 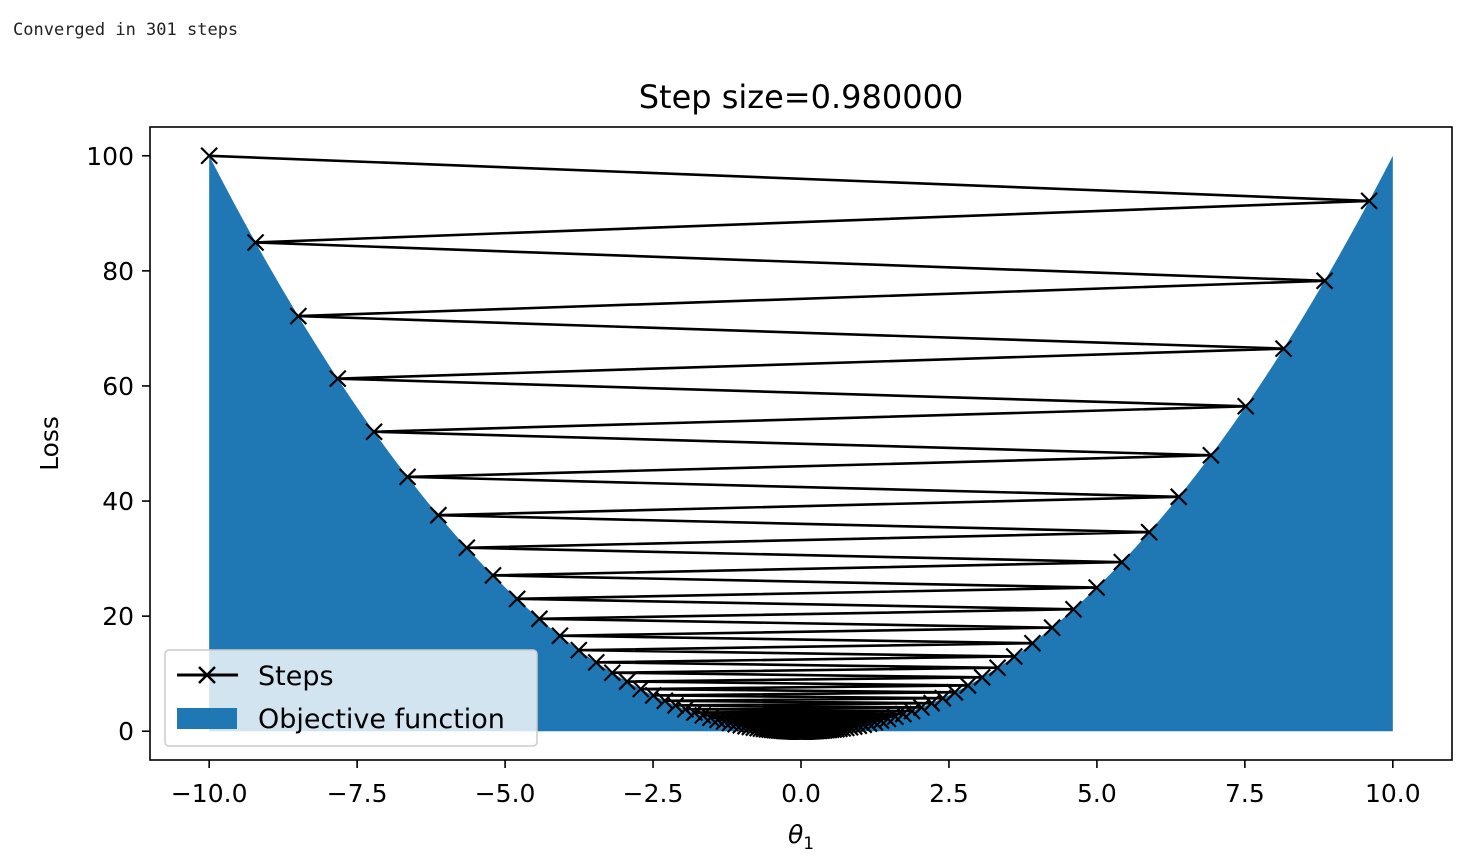 I want to click on legend-steps-label: Steps, so click(x=296, y=676).